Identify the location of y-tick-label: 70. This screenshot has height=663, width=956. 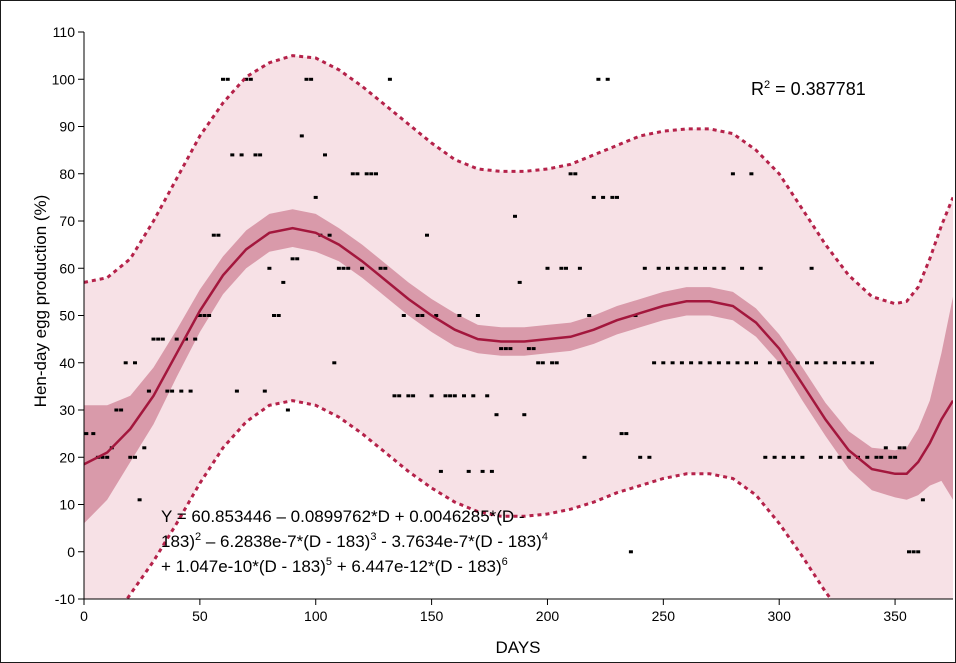
(67, 221).